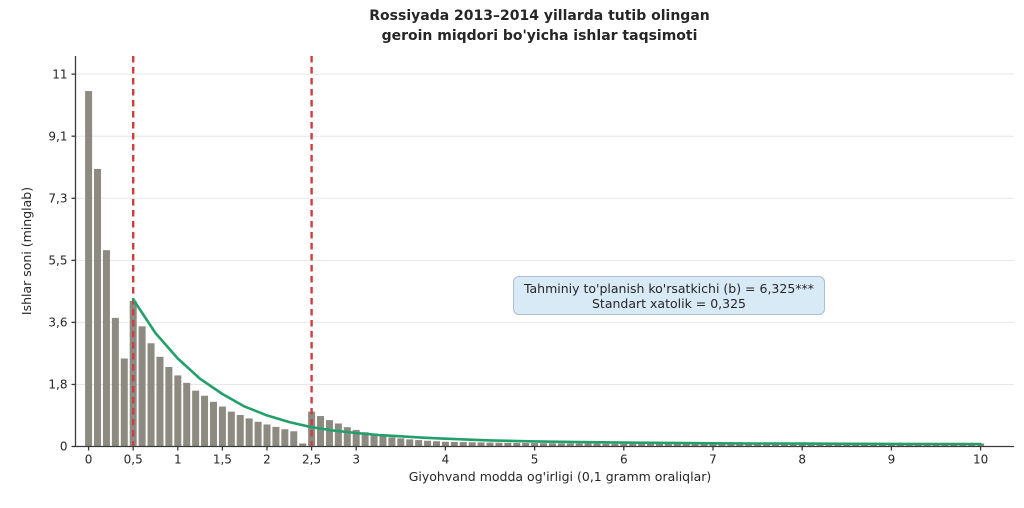 Image resolution: width=1024 pixels, height=508 pixels. What do you see at coordinates (713, 460) in the screenshot?
I see `x-tick-label: 7` at bounding box center [713, 460].